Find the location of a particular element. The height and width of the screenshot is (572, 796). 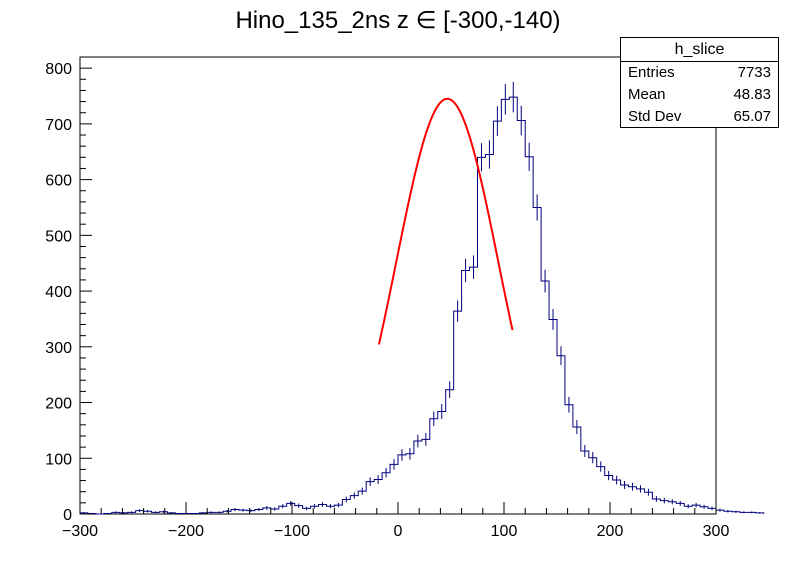

chart-title: Hino_135_2ns z ∈ [-300,-140) is located at coordinates (398, 20).